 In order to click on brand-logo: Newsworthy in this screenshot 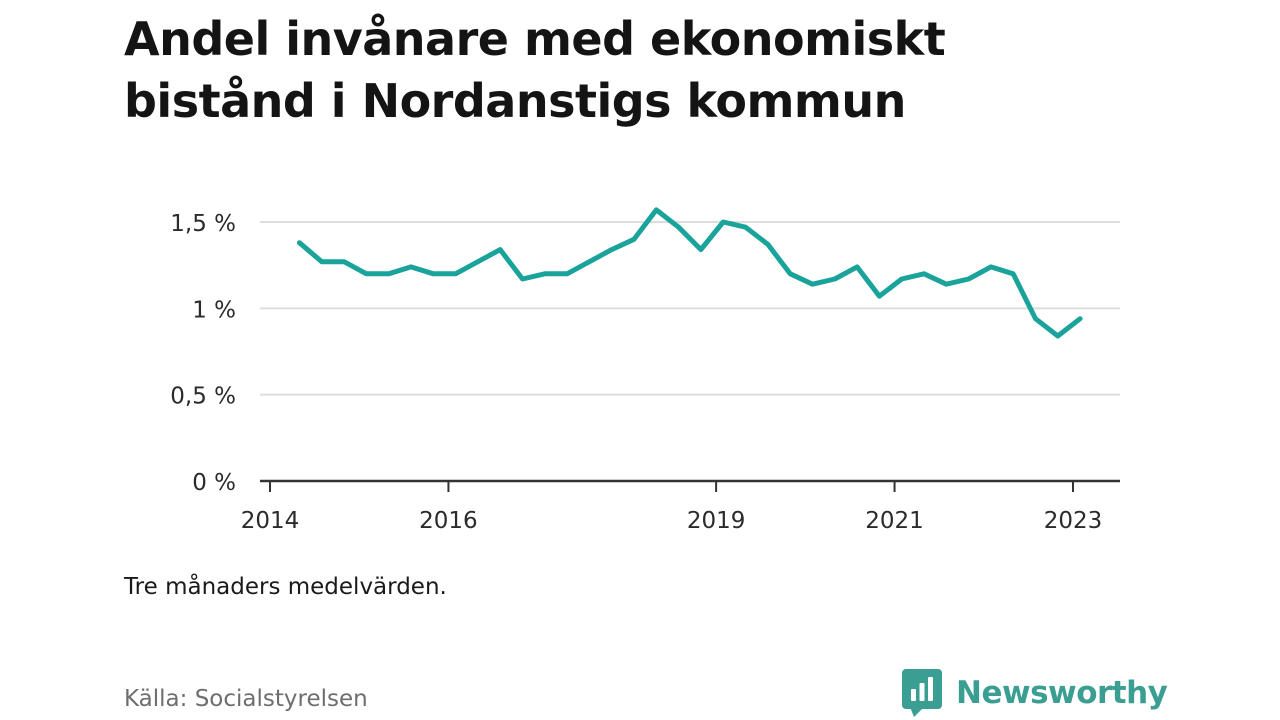, I will do `click(1035, 693)`.